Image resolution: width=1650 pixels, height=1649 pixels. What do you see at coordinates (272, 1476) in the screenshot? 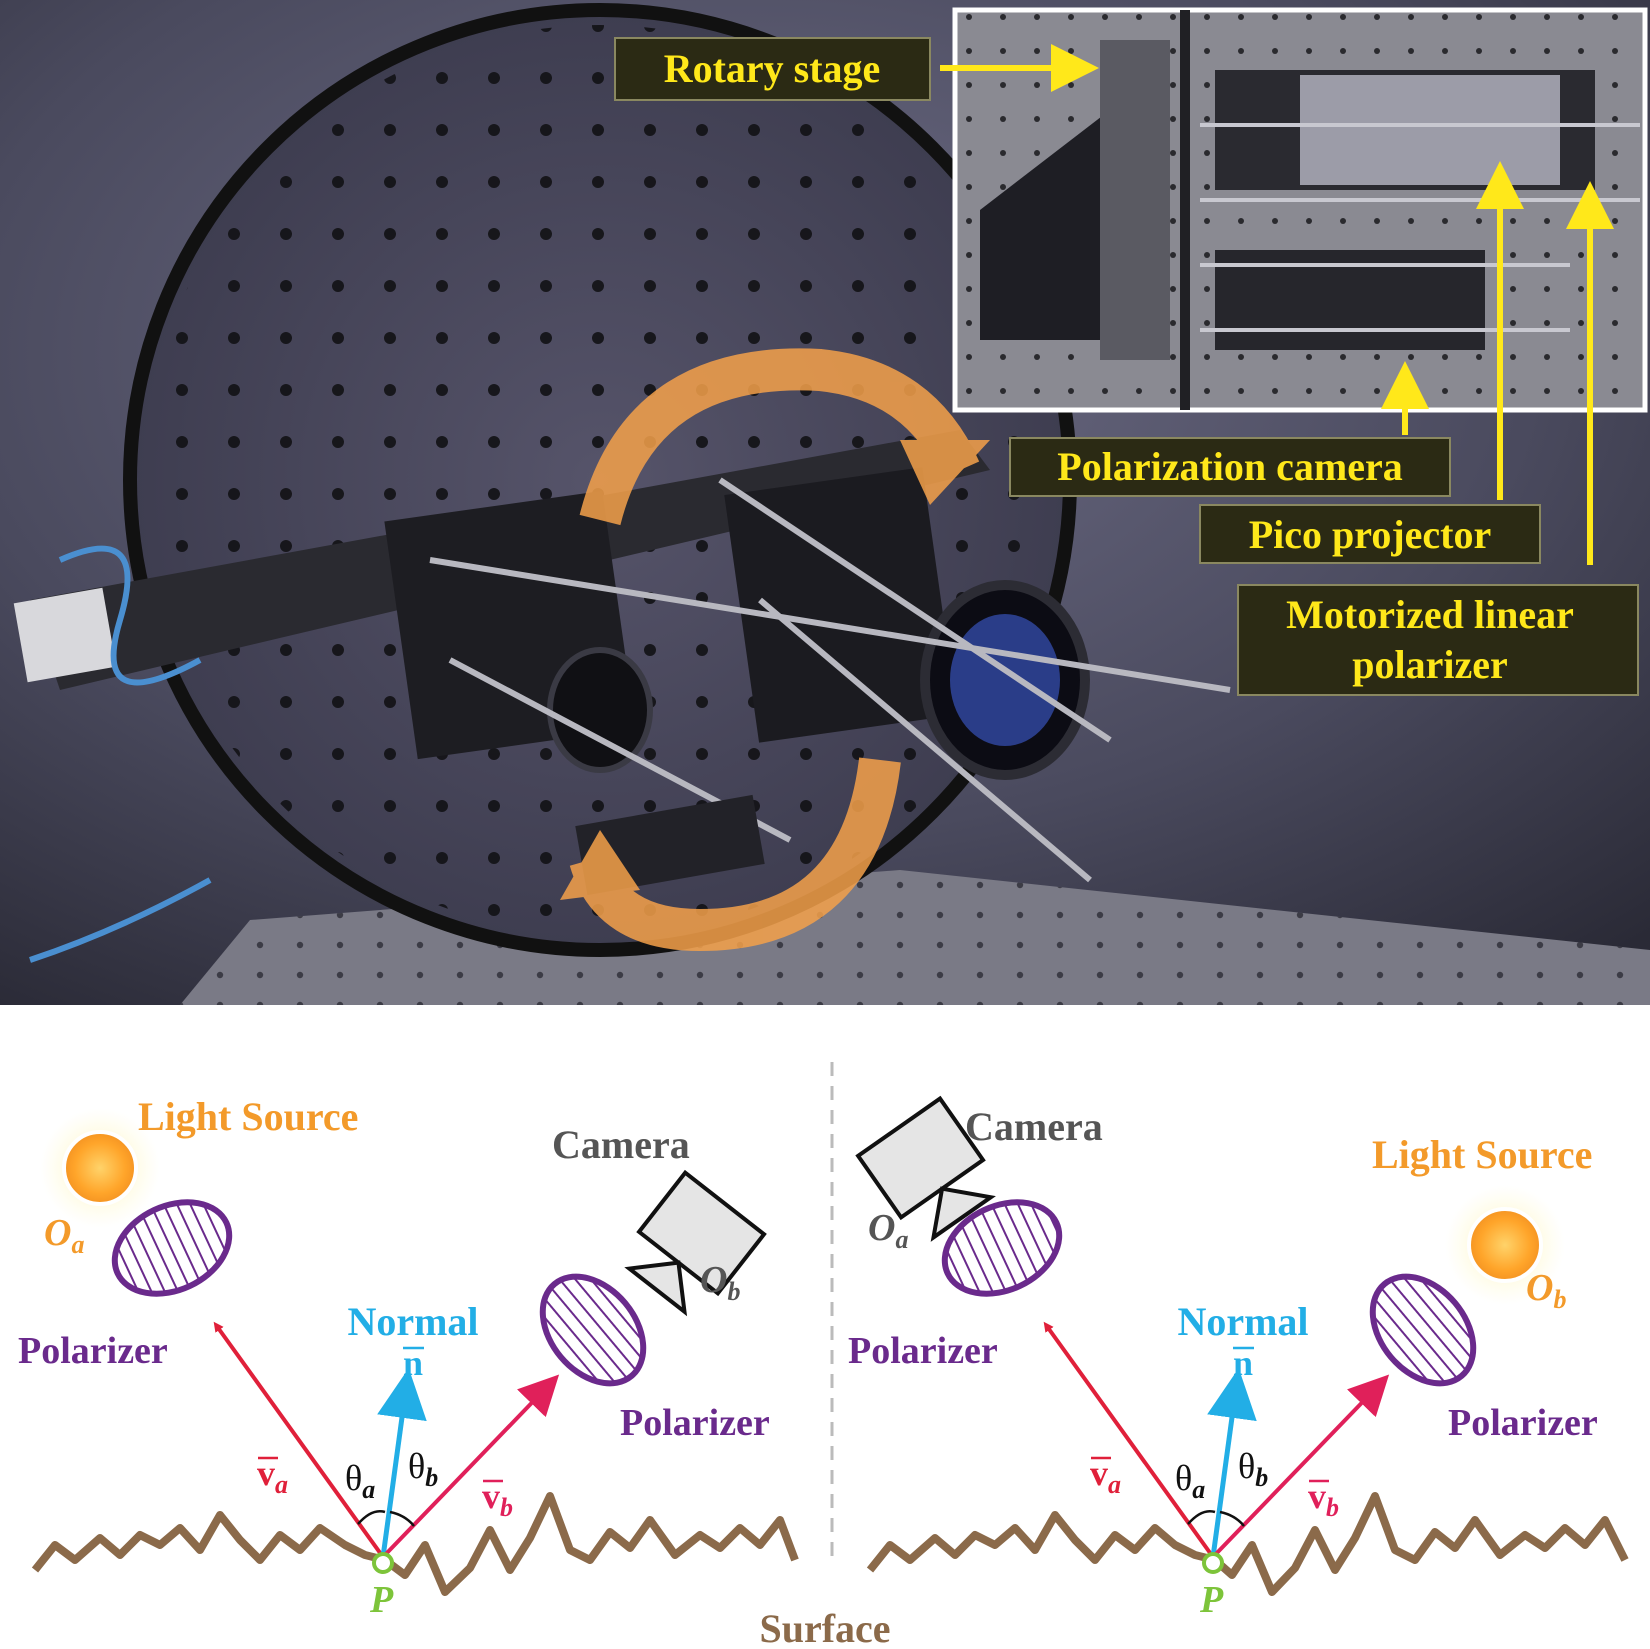
I see `va-label: va` at bounding box center [272, 1476].